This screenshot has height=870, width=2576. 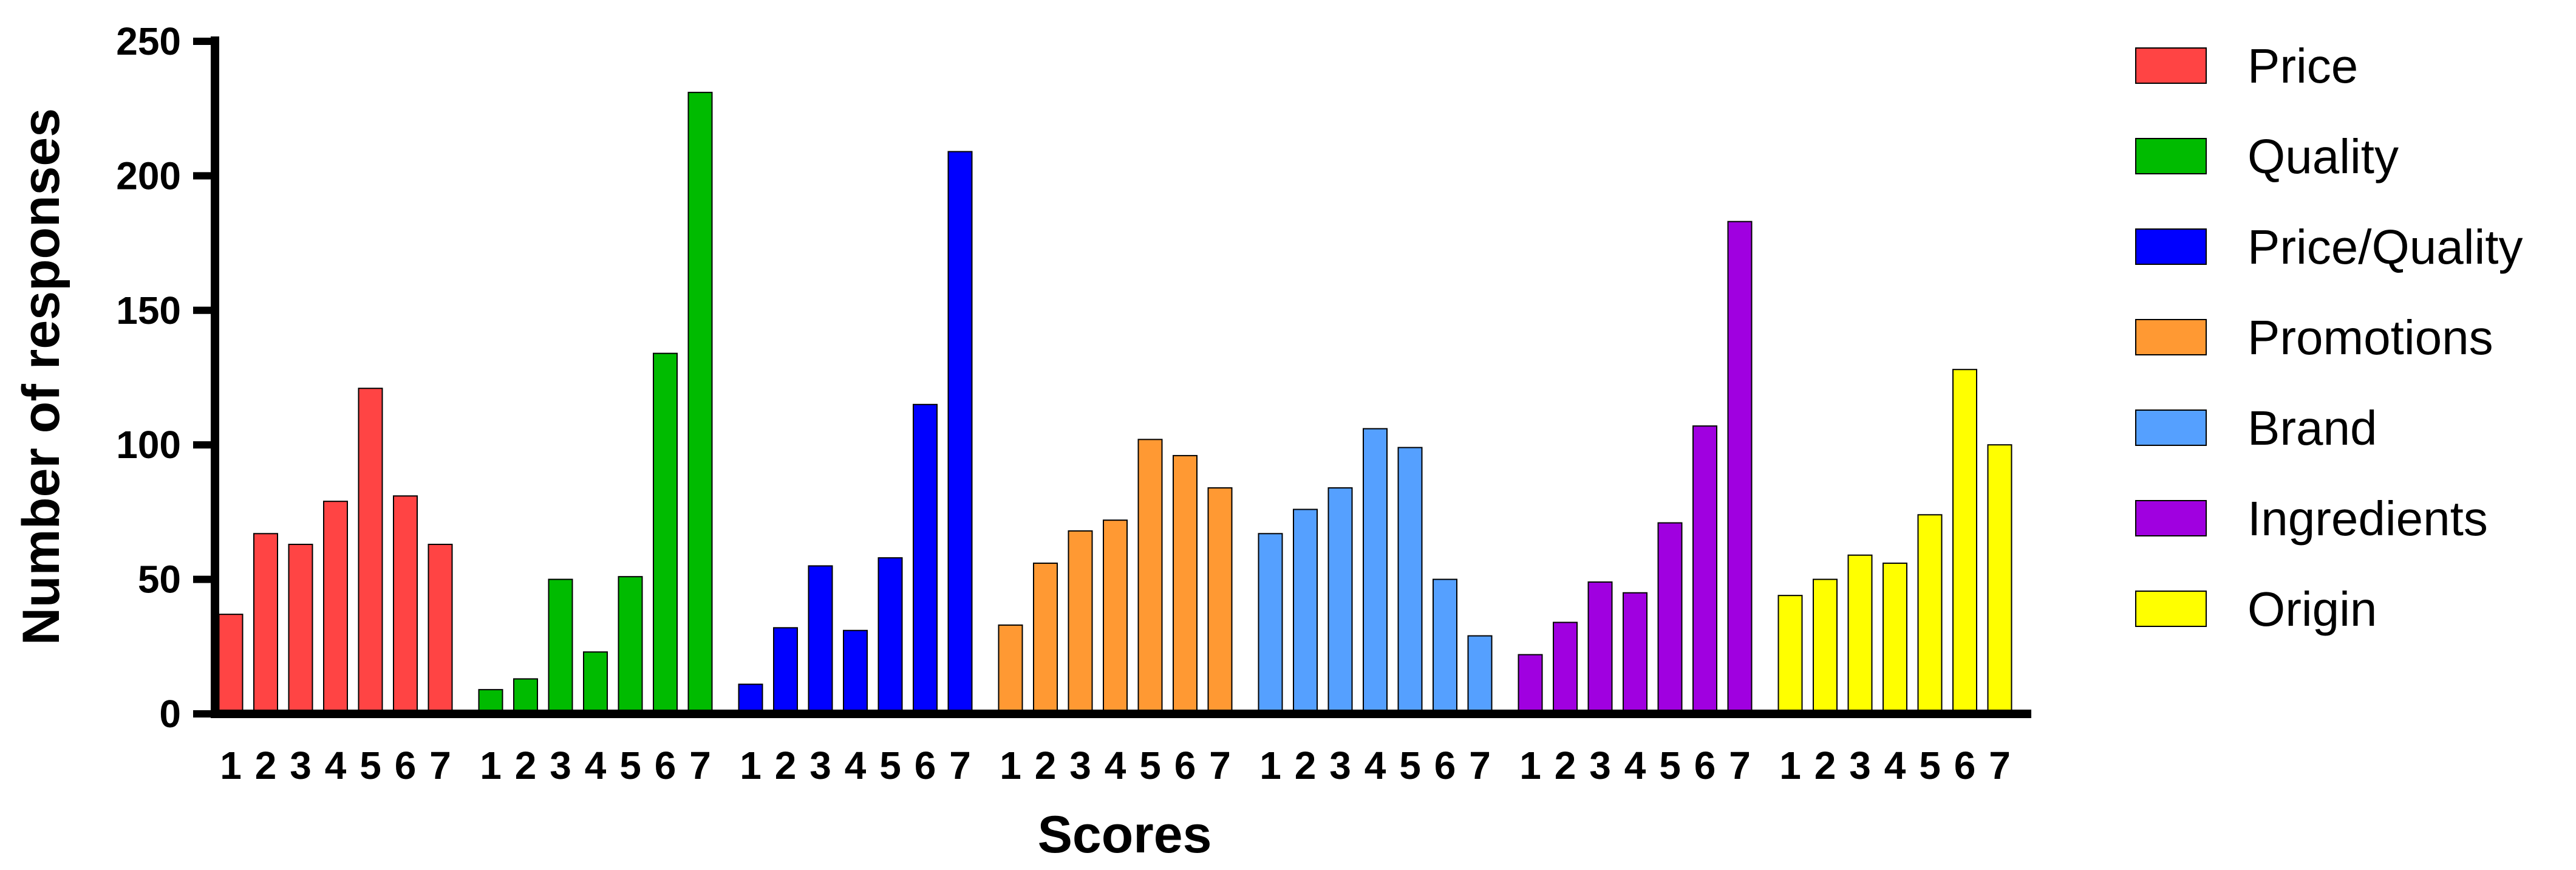 What do you see at coordinates (2367, 519) in the screenshot?
I see `legend-label: Ingredients` at bounding box center [2367, 519].